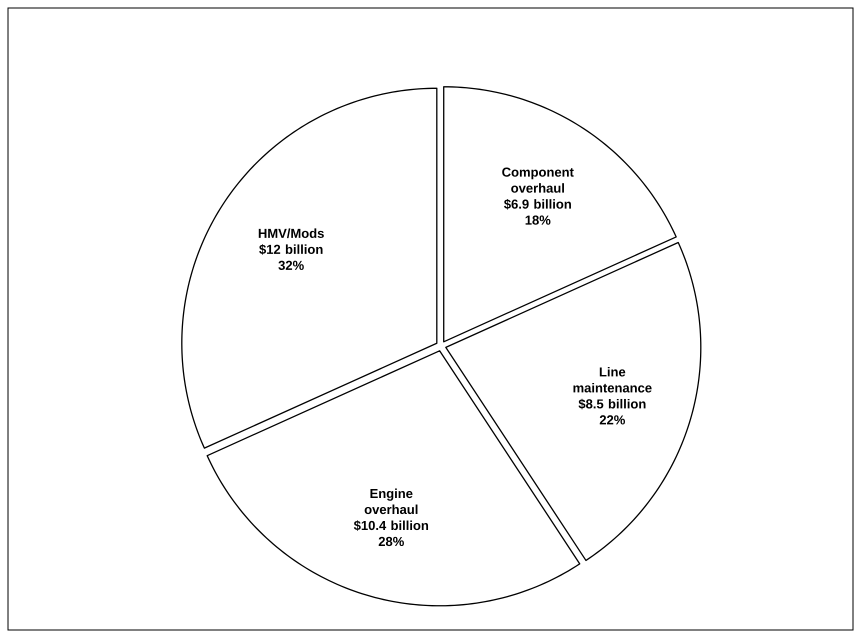 This screenshot has width=861, height=636. What do you see at coordinates (537, 204) in the screenshot?
I see `data-label: $6.9 billion` at bounding box center [537, 204].